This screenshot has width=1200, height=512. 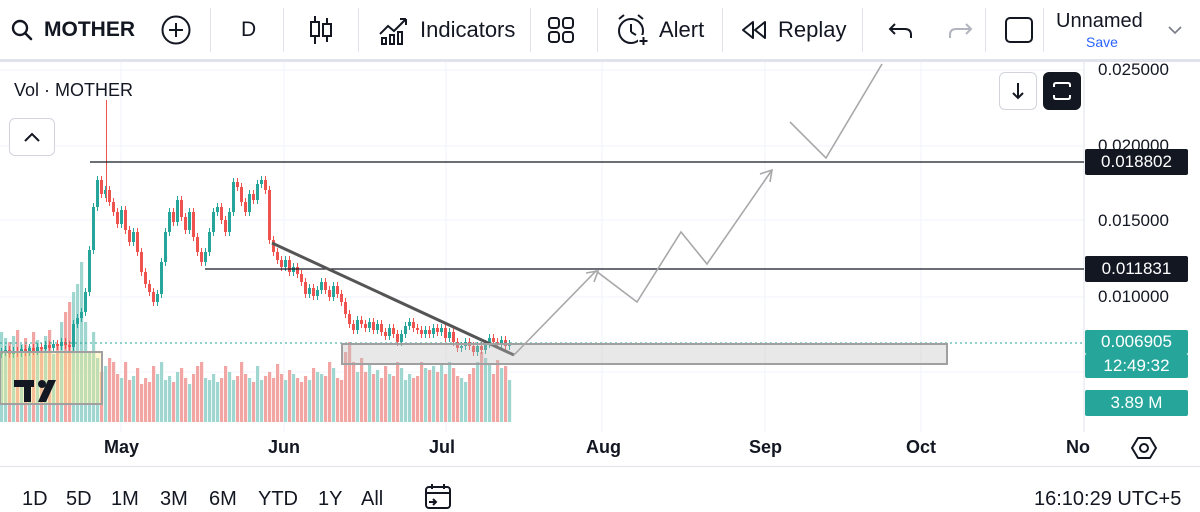 What do you see at coordinates (32, 137) in the screenshot?
I see `collapse-legend-button` at bounding box center [32, 137].